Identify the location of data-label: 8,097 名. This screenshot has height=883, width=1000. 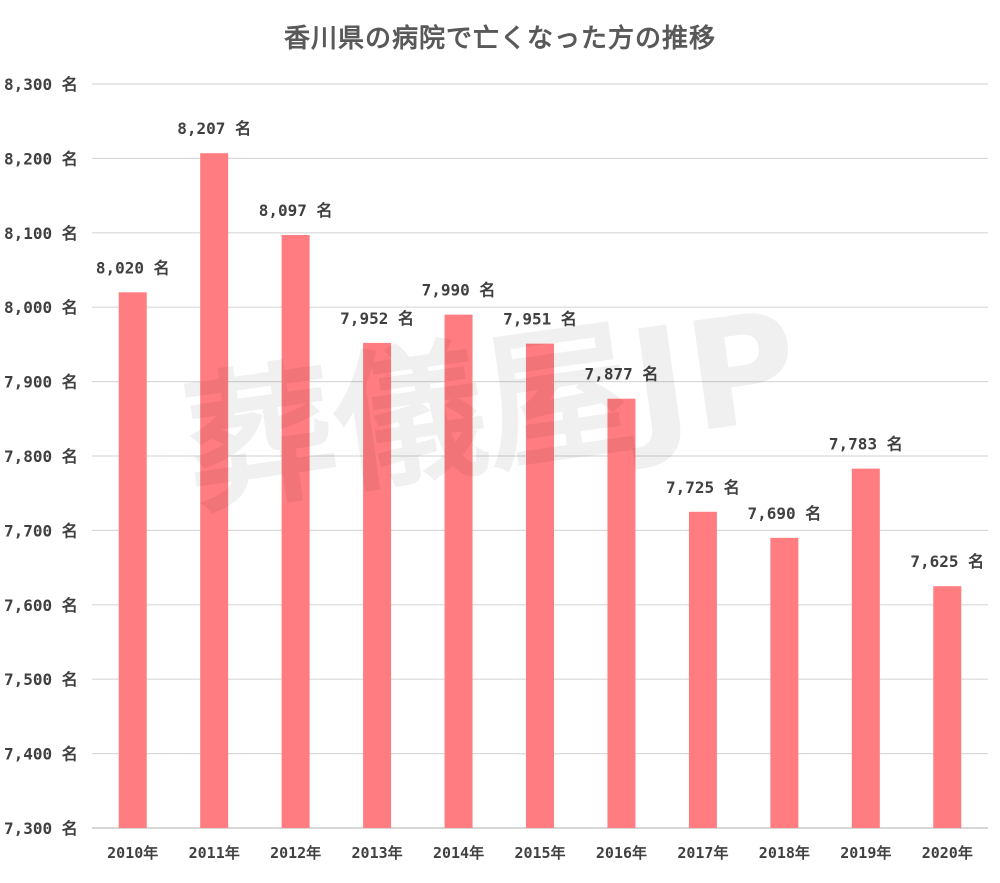
(296, 210).